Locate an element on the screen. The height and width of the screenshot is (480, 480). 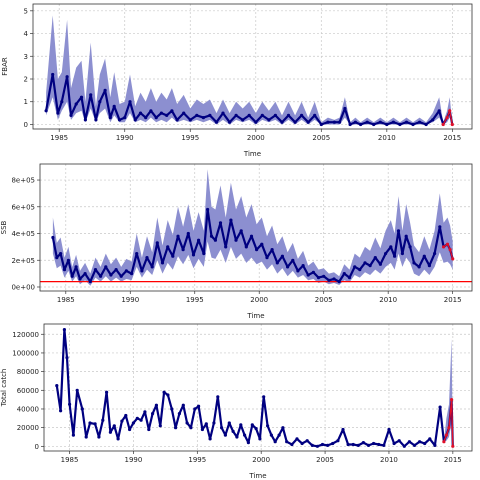
x-tick-label: 2015 is located at coordinates (452, 138).